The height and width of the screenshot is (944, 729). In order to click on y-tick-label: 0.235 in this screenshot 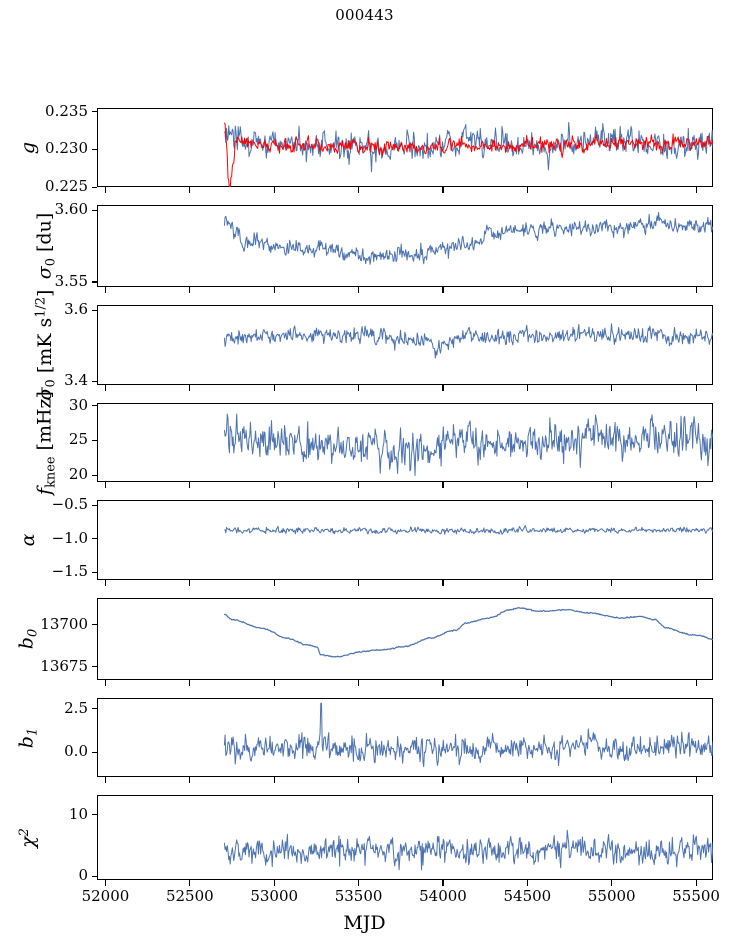, I will do `click(66, 110)`.